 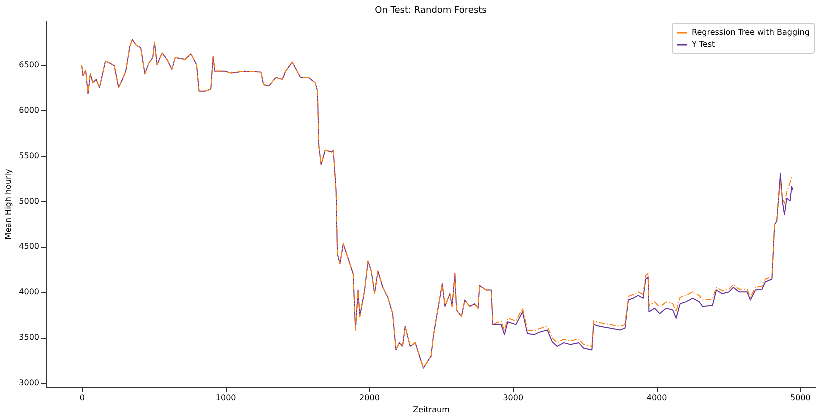 I want to click on chart-title: On Test: Random Forests, so click(x=431, y=11).